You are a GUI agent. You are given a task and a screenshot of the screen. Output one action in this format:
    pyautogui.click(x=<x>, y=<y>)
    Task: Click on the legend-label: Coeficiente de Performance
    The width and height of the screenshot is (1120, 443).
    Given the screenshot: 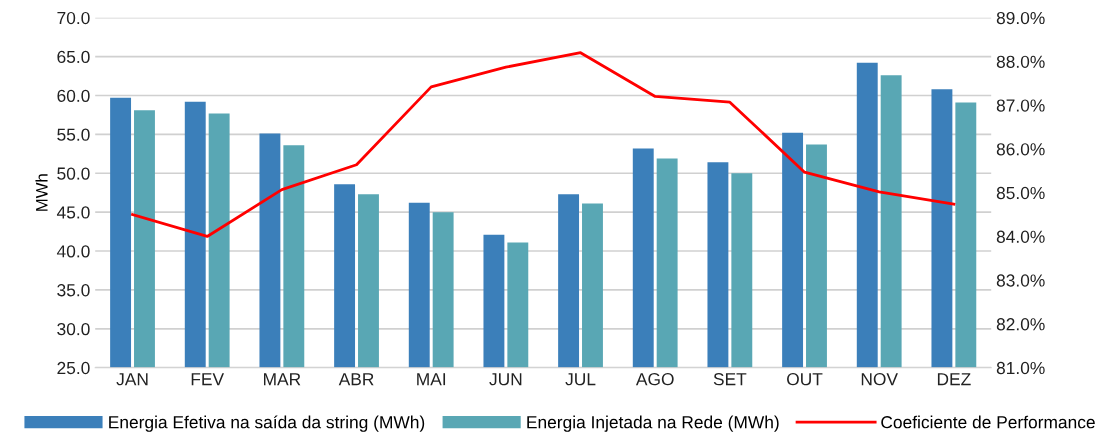 What is the action you would take?
    pyautogui.click(x=988, y=422)
    